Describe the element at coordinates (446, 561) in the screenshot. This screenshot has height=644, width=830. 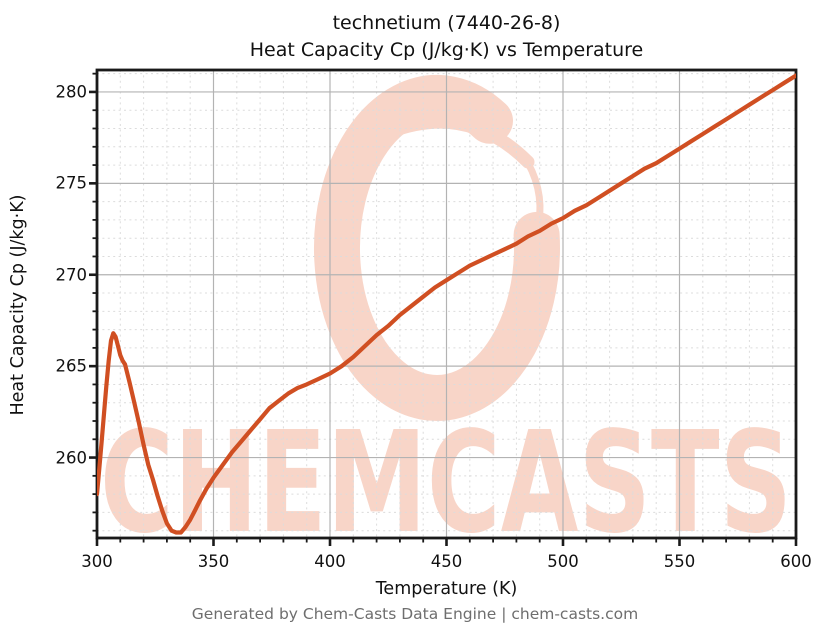
I see `x-tick-label: 450` at that location.